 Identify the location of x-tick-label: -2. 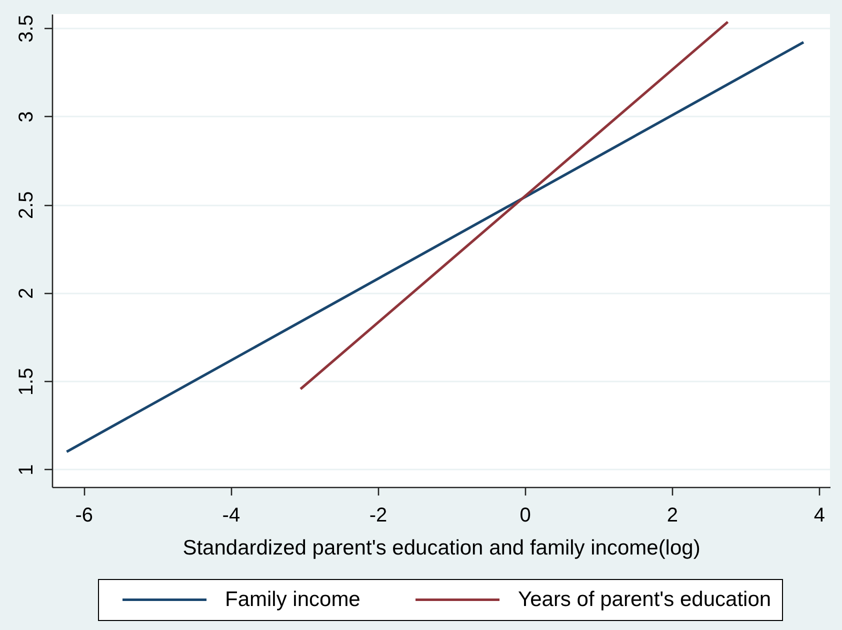
(378, 515).